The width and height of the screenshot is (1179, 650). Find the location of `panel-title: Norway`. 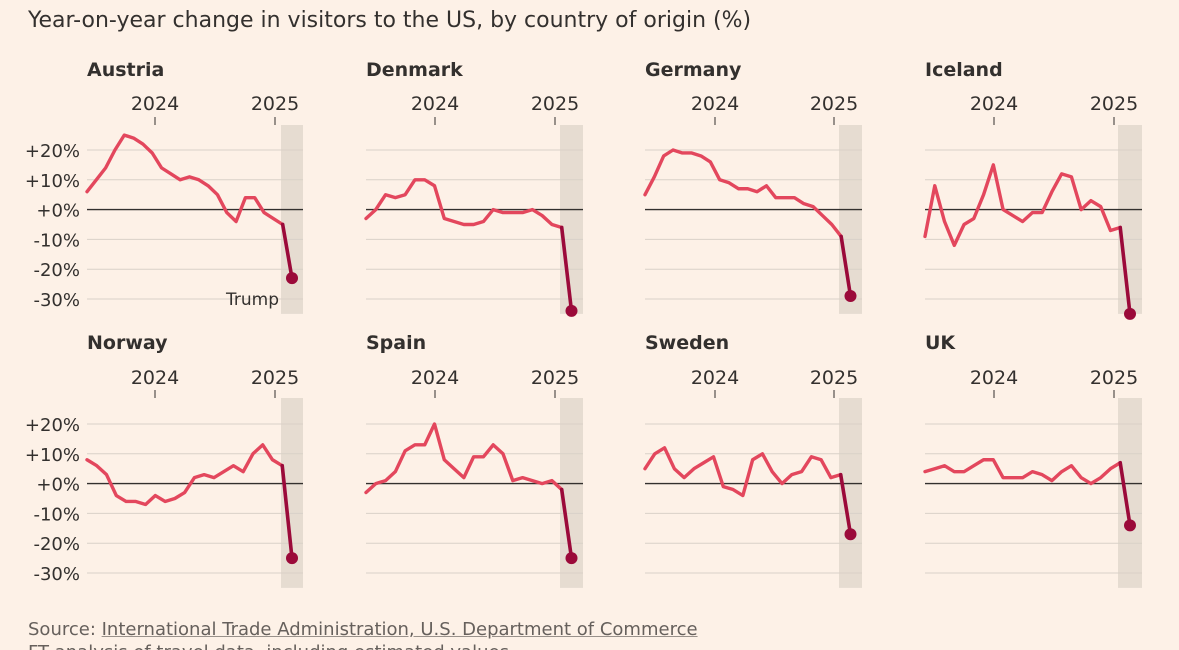

panel-title: Norway is located at coordinates (127, 343).